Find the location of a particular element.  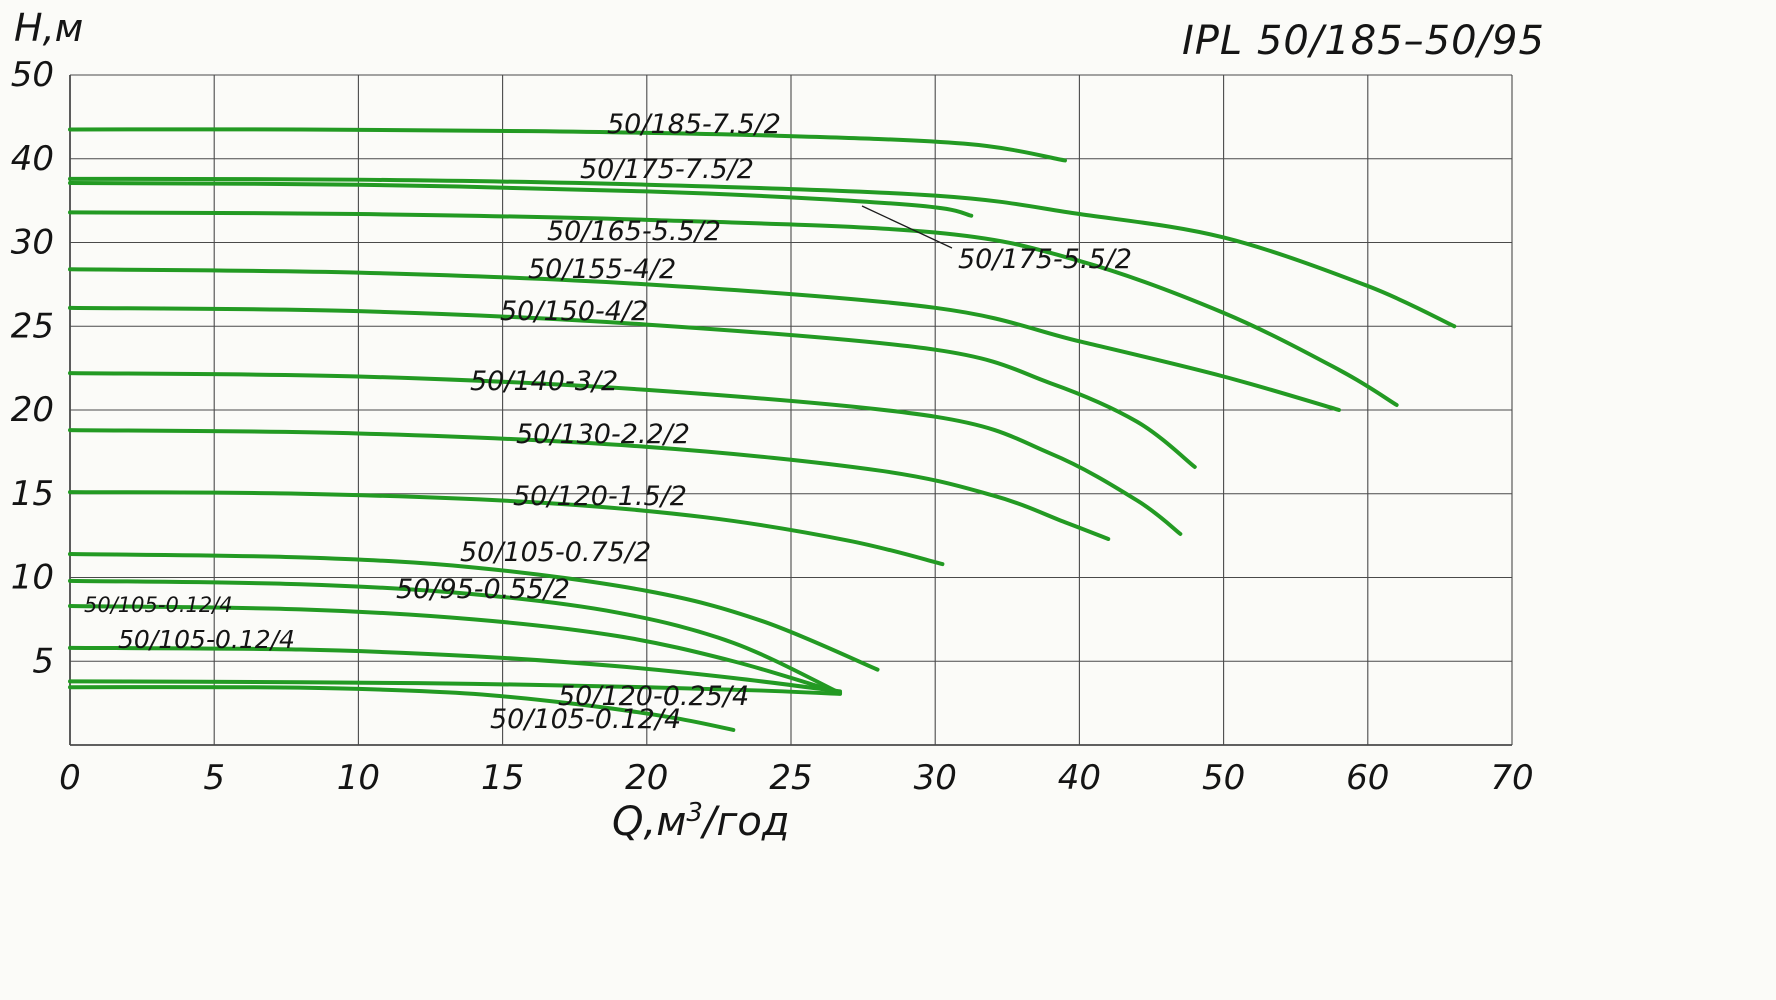

curve-label: 50/175-7.5/2 is located at coordinates (667, 169).